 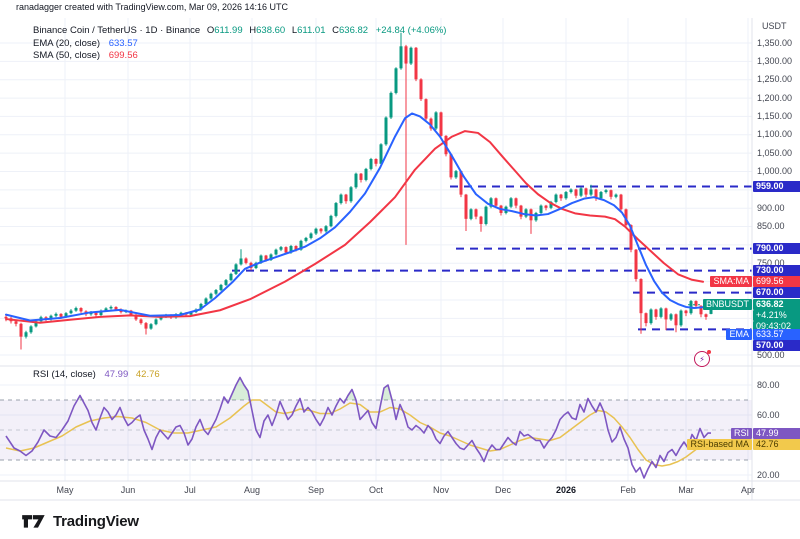 I want to click on legend-ema-row: EMA (20, close) 633.57, so click(x=239, y=44).